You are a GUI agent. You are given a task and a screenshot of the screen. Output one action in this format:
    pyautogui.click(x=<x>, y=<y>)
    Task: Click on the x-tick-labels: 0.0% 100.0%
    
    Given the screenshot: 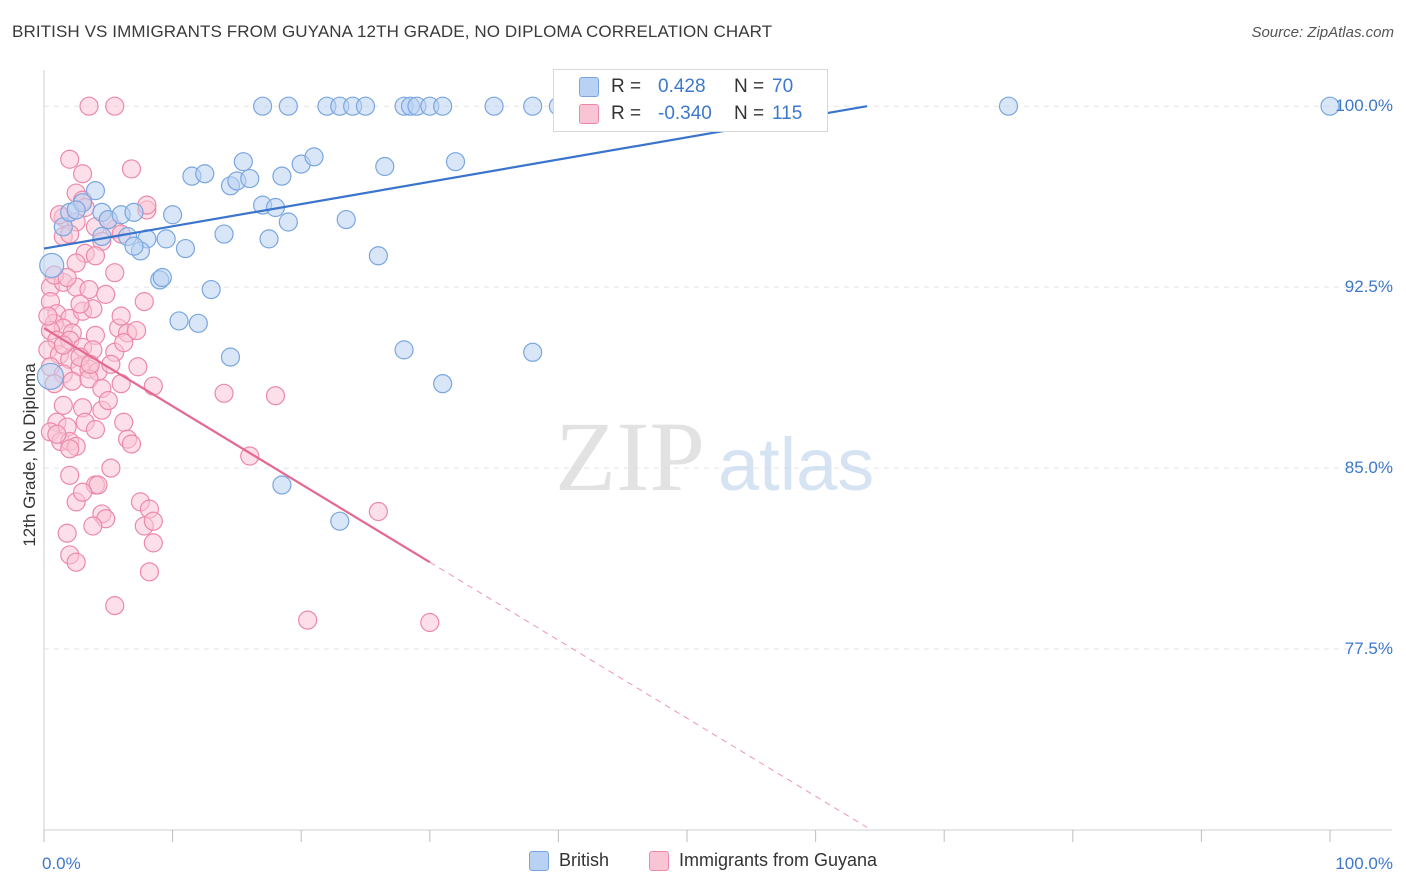 What is the action you would take?
    pyautogui.click(x=717, y=863)
    